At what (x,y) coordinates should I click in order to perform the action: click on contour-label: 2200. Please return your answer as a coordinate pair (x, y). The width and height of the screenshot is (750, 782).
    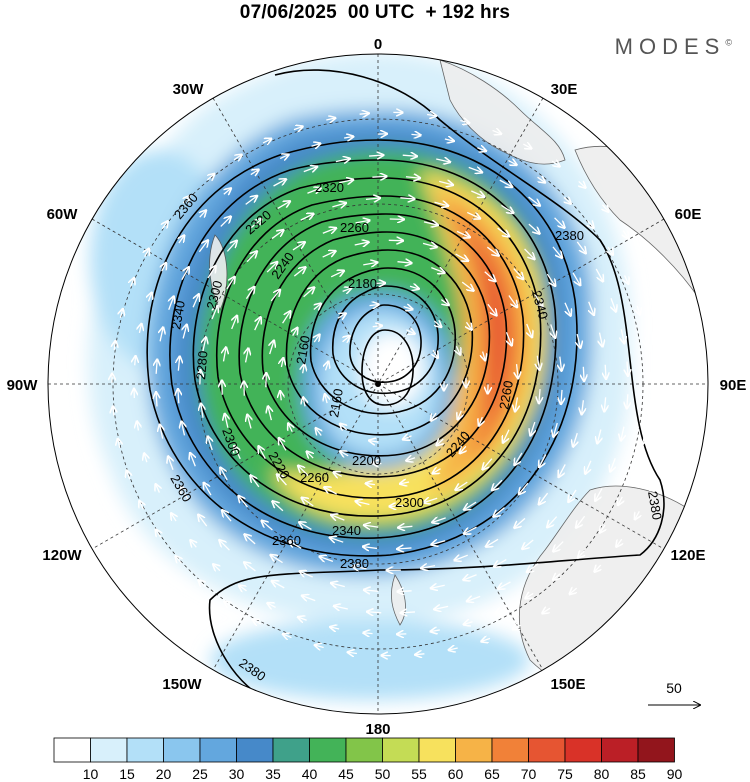
    Looking at the image, I should click on (366, 460).